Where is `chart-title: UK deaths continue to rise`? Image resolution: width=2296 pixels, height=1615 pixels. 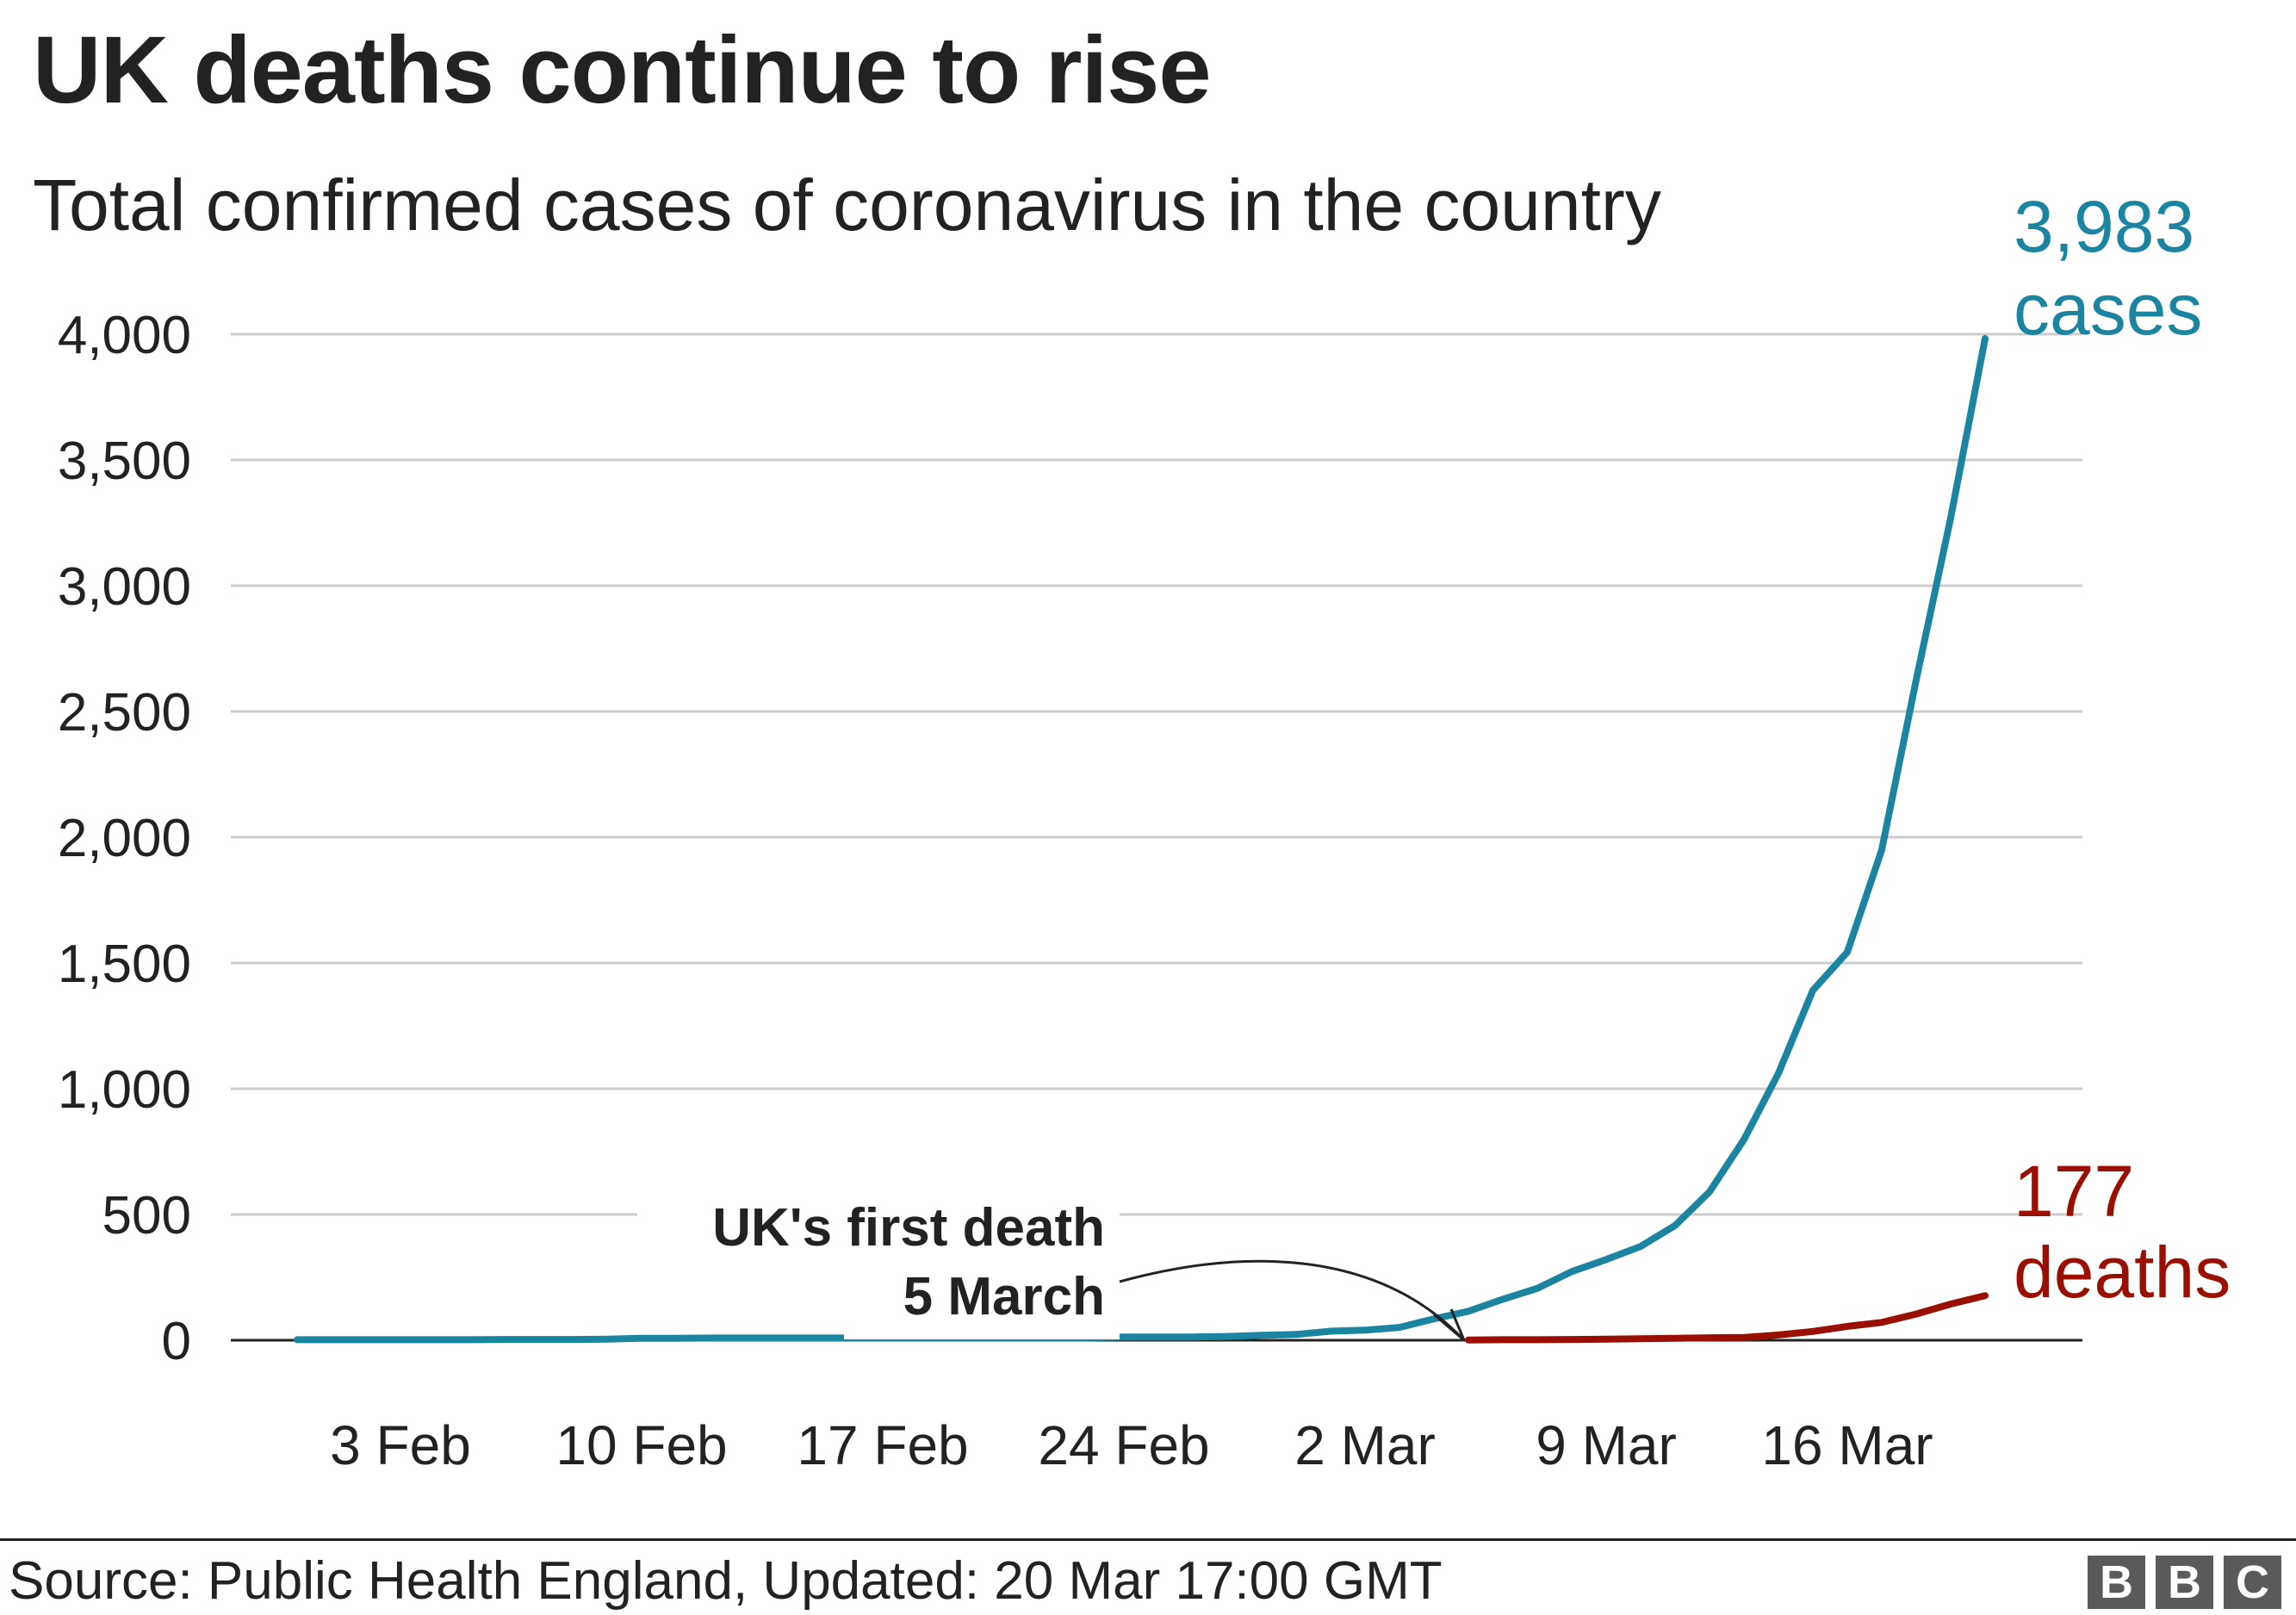
chart-title: UK deaths continue to rise is located at coordinates (622, 70).